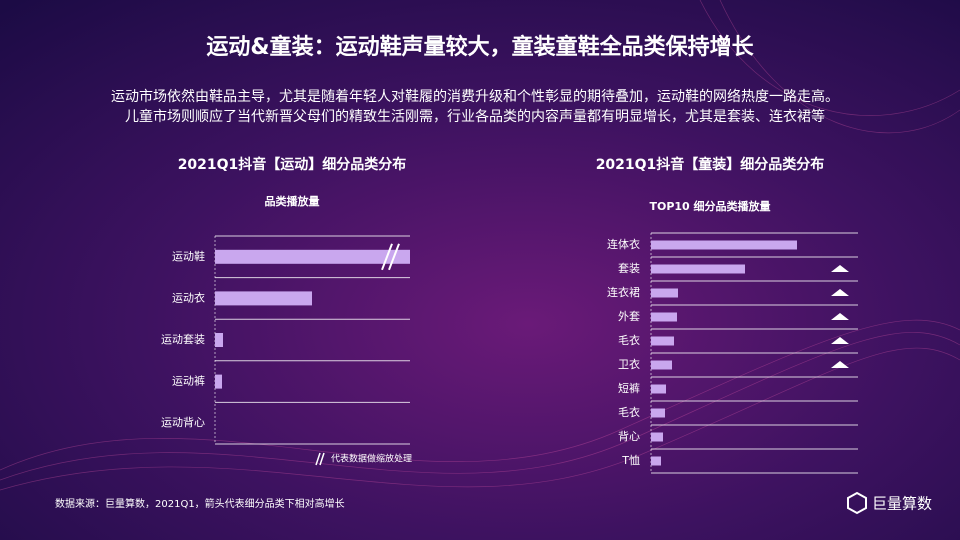 This screenshot has height=540, width=960. I want to click on category-label: 套装, so click(629, 268).